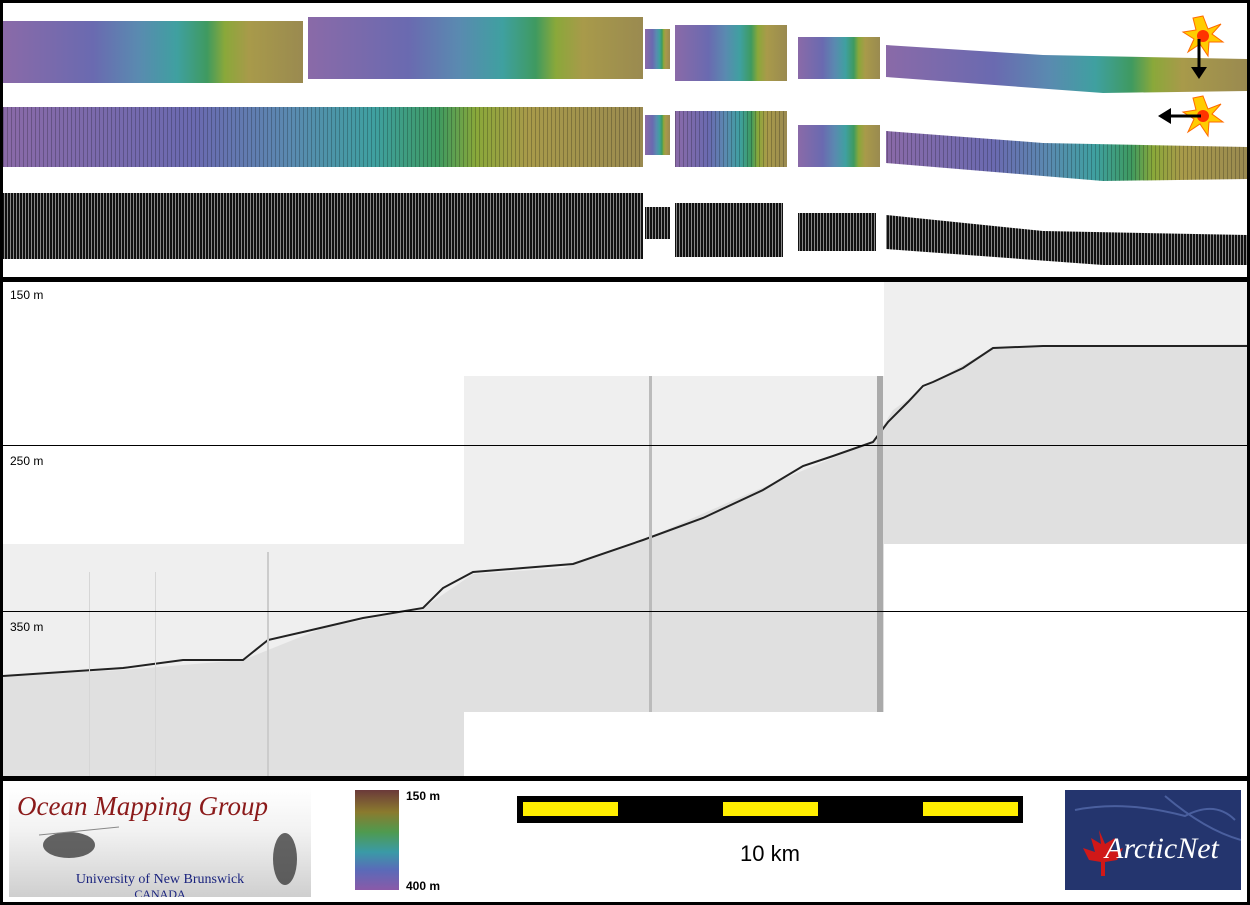 Image resolution: width=1250 pixels, height=905 pixels. Describe the element at coordinates (160, 892) in the screenshot. I see `omg-logo-country: CANADA` at that location.